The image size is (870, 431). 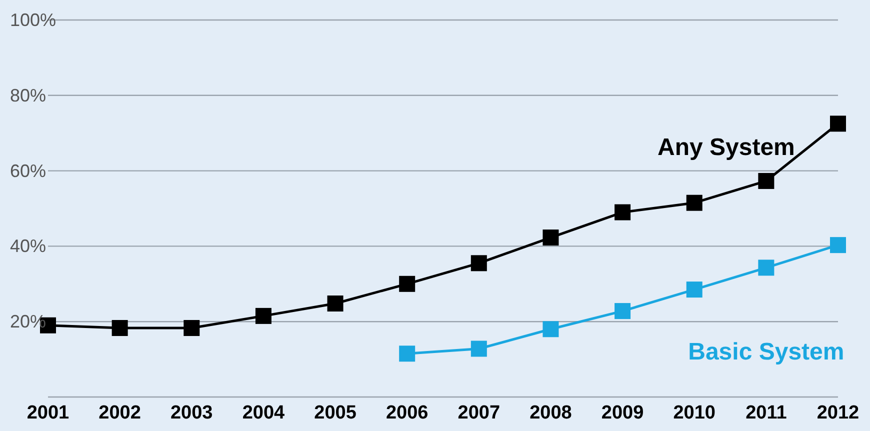 I want to click on x-tick-label: 2010, so click(x=694, y=413).